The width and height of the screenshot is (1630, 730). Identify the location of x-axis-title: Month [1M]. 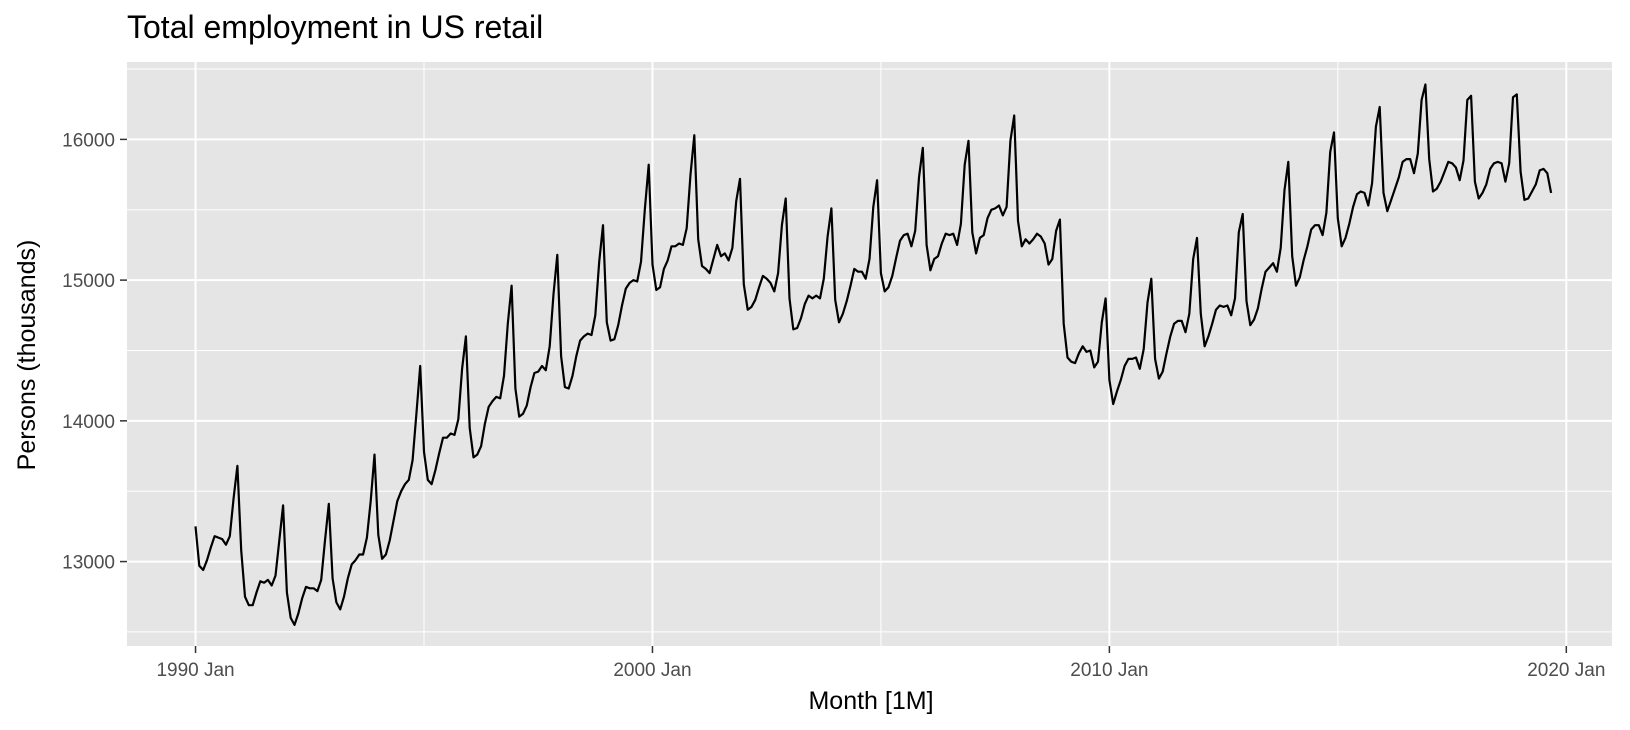
(870, 701).